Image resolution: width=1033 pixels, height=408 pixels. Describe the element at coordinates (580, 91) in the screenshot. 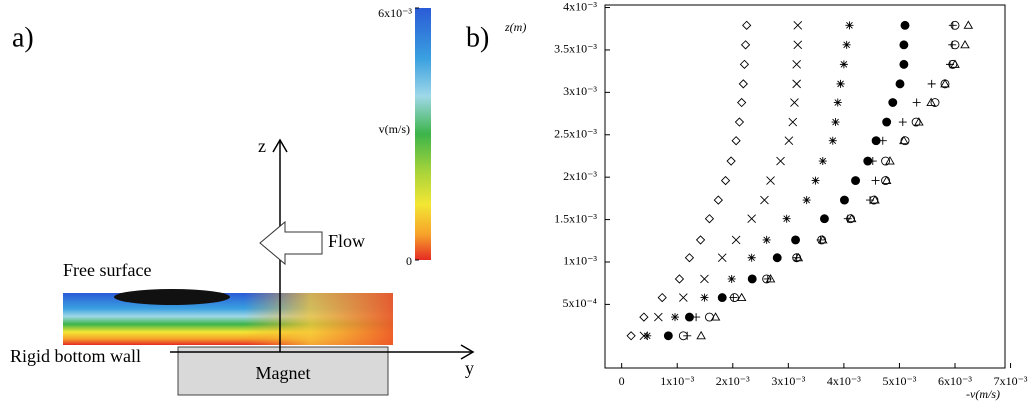

I see `y-tick-label: 3x10⁻³` at that location.